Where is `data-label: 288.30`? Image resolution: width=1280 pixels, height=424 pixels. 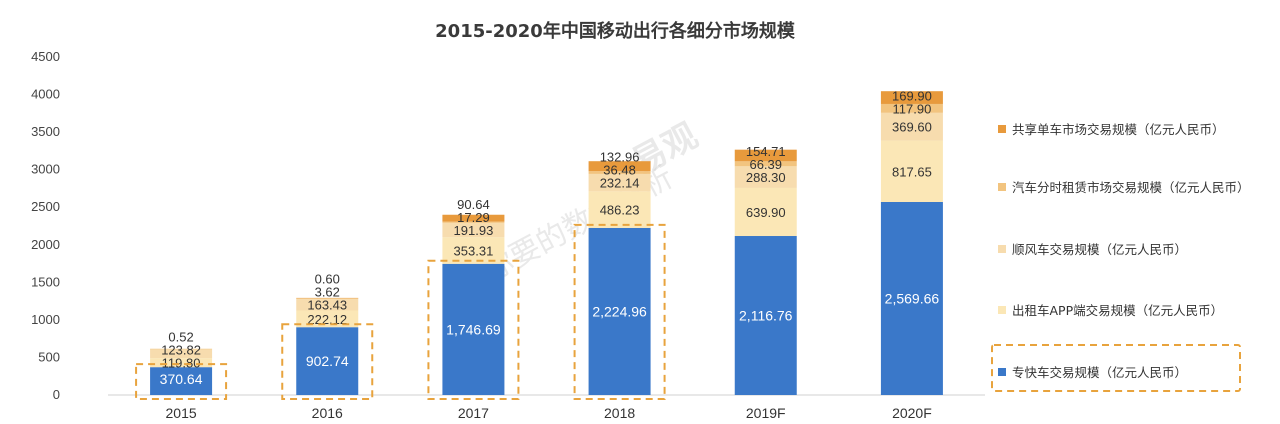 data-label: 288.30 is located at coordinates (766, 177).